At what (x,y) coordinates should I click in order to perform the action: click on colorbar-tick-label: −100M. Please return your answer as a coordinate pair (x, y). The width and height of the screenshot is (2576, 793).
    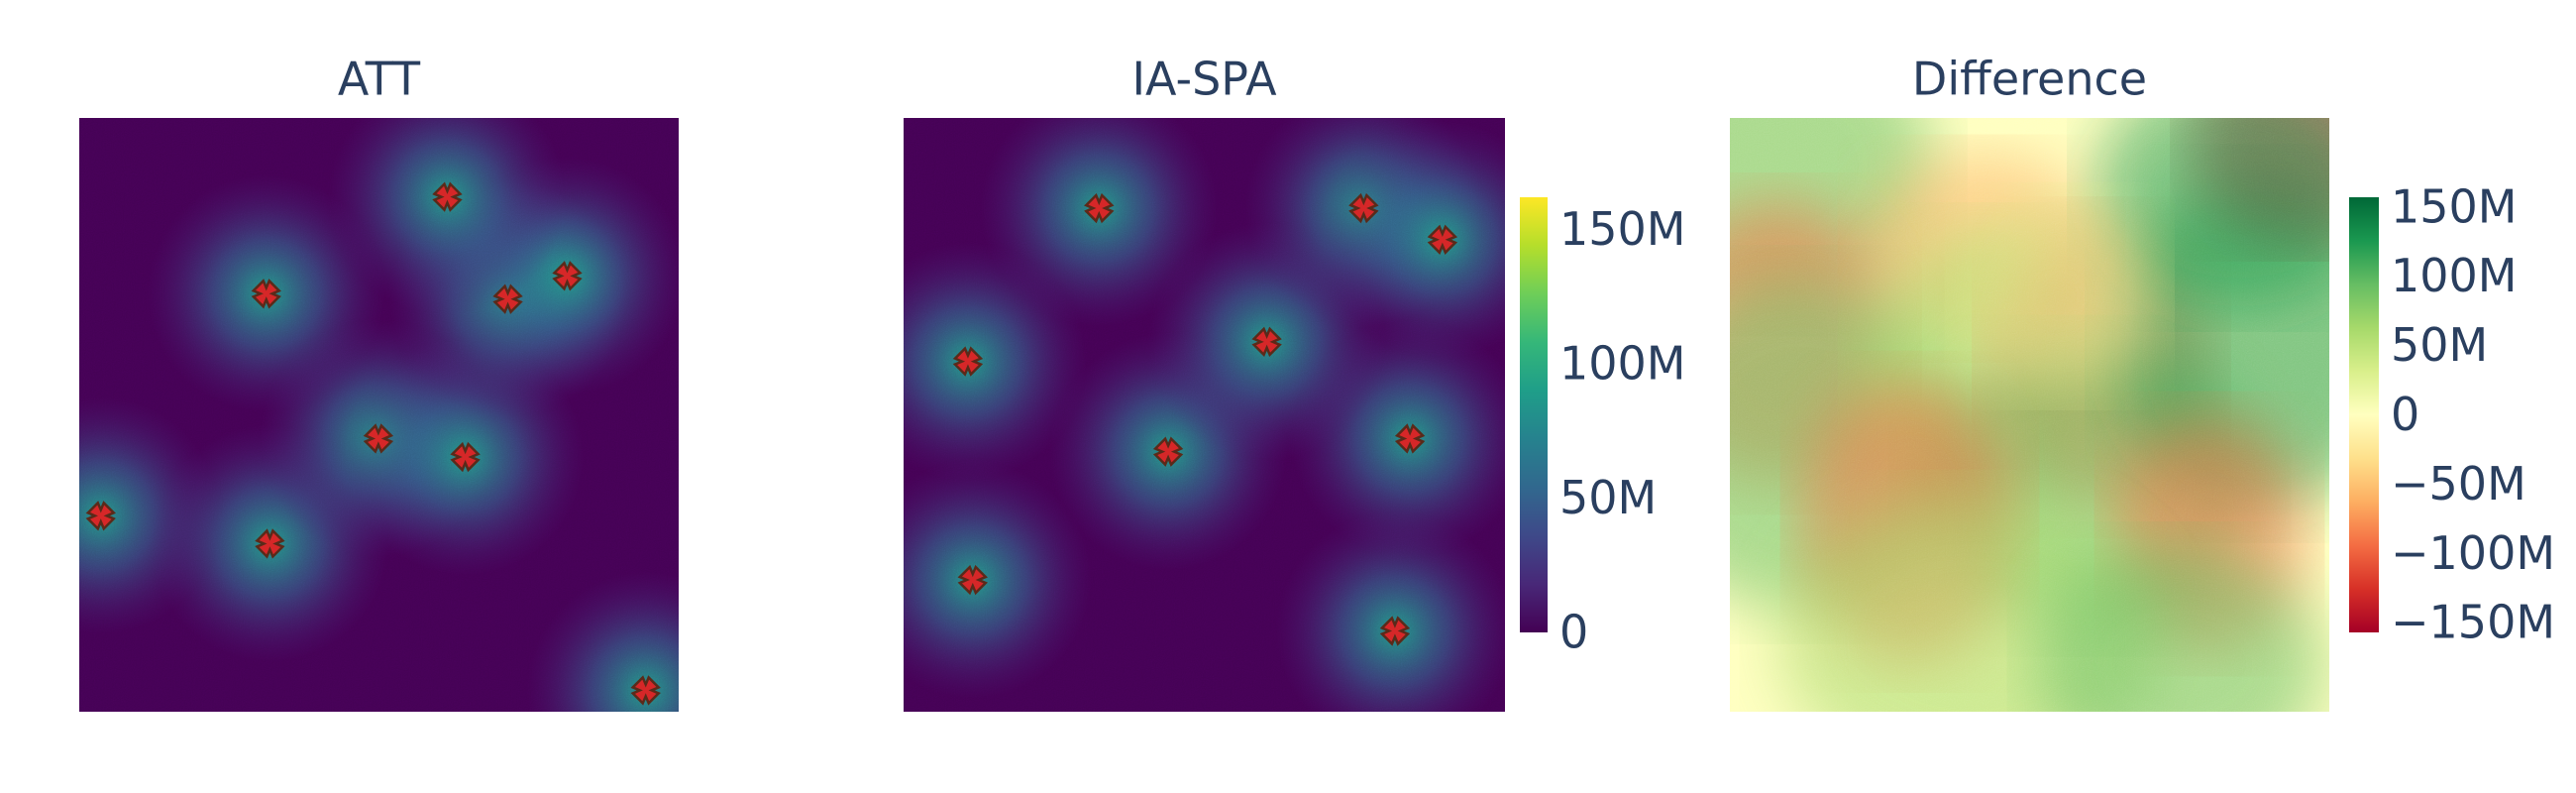
    Looking at the image, I should click on (2473, 553).